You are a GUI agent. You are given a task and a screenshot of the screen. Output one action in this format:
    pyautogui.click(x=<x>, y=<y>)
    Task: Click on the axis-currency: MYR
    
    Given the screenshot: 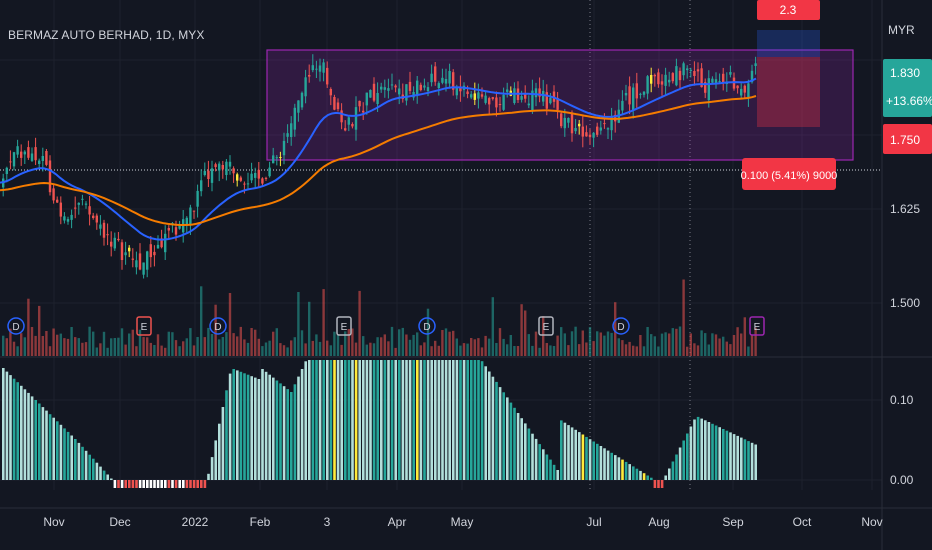 What is the action you would take?
    pyautogui.click(x=901, y=30)
    